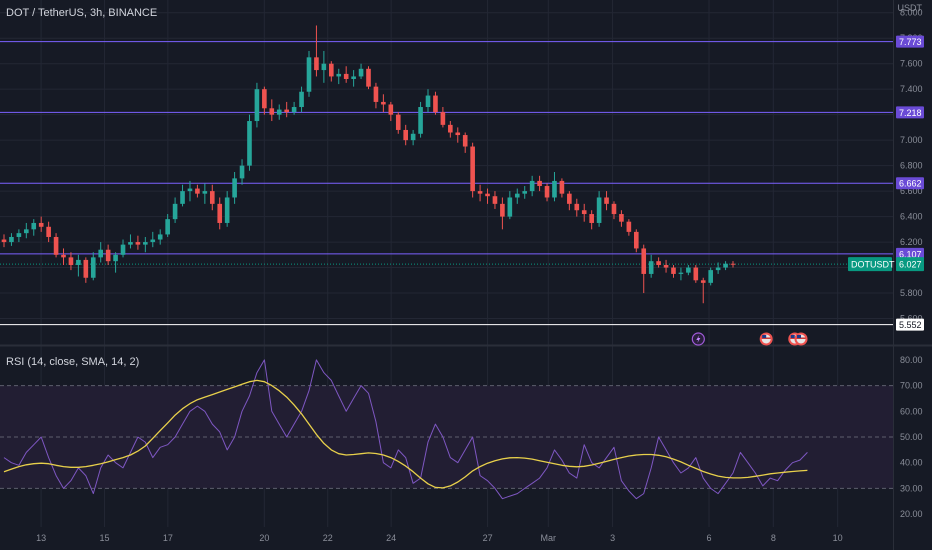  Describe the element at coordinates (911, 140) in the screenshot. I see `price-tick-label: 7.000` at that location.